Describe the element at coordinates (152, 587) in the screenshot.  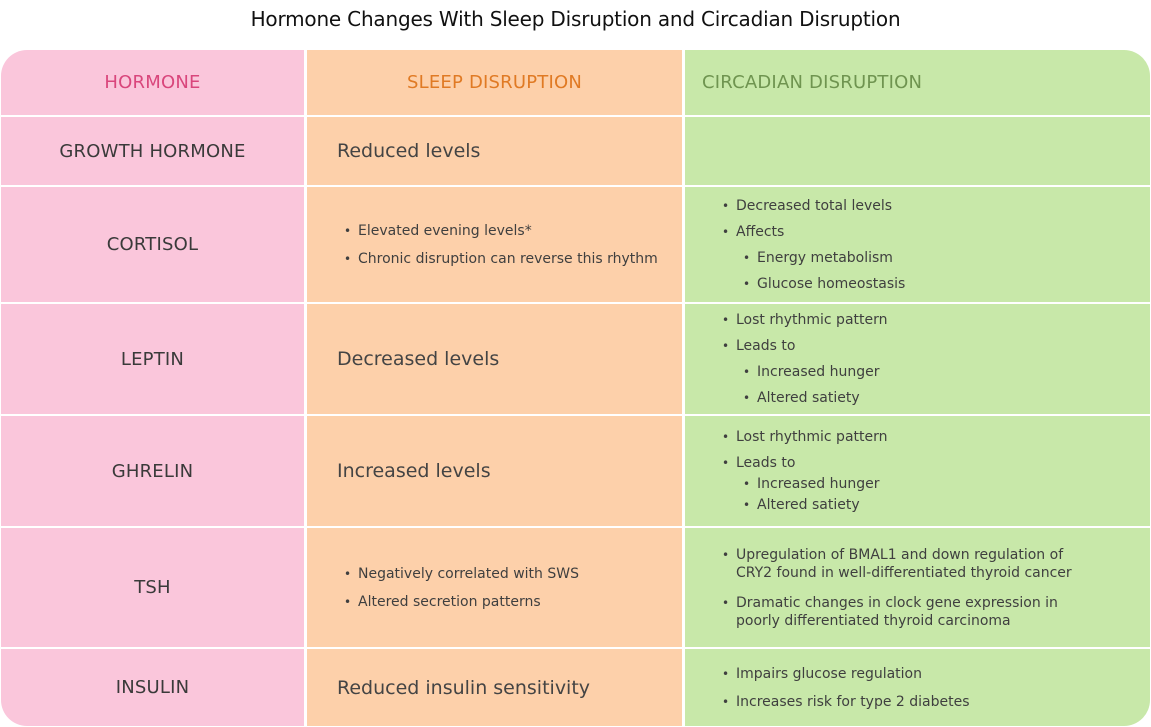
I see `hormone-name: TSH` at that location.